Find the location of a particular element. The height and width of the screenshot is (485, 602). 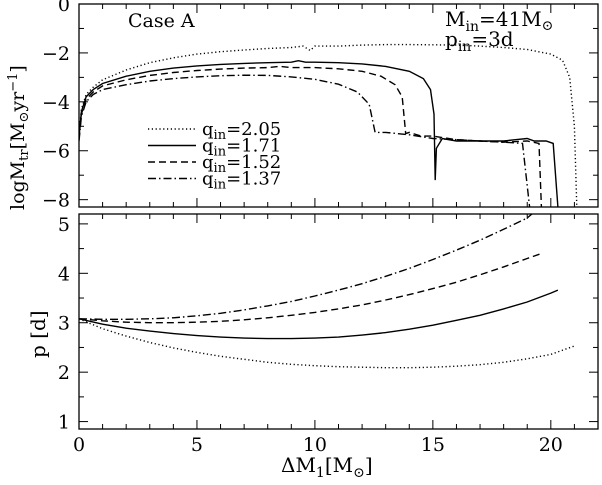

ylabel-rest: yr is located at coordinates (18, 102).